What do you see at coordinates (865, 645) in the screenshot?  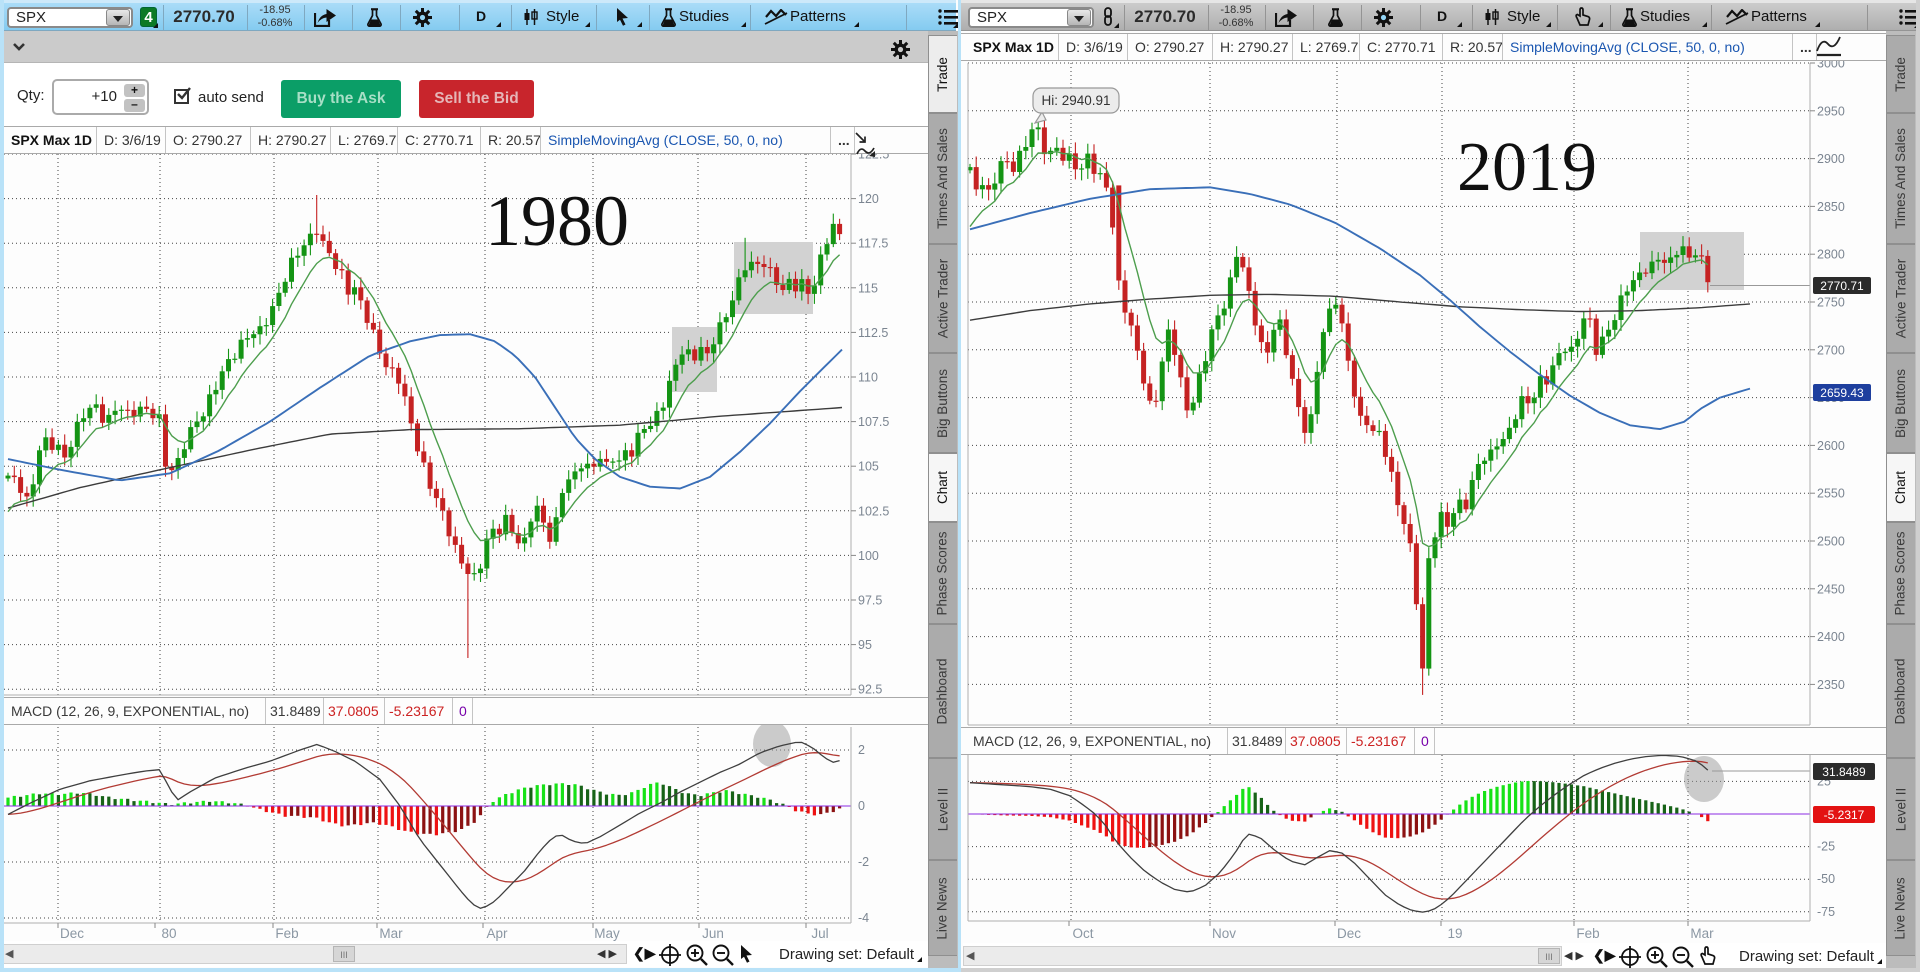 I see `svg-text: 95` at bounding box center [865, 645].